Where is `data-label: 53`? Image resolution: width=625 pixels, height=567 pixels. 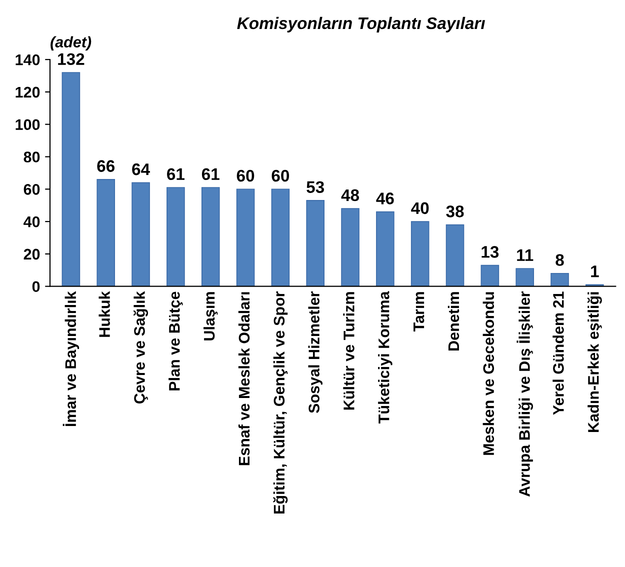
data-label: 53 is located at coordinates (315, 187).